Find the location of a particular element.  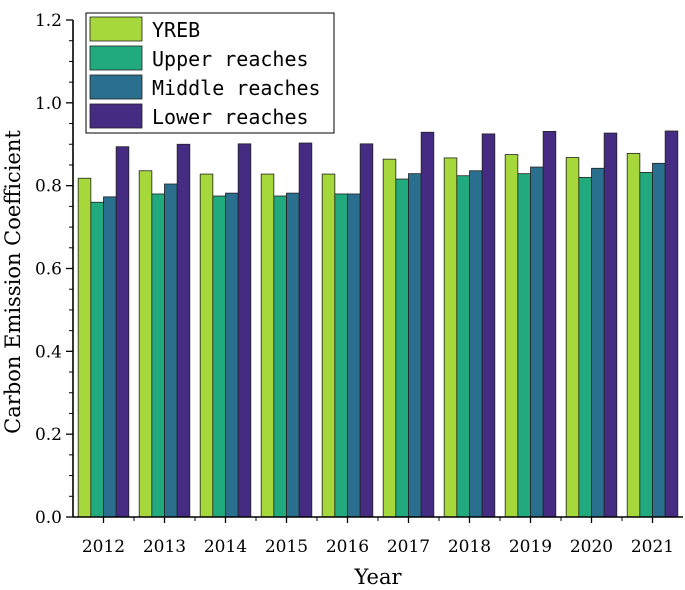

legend-label: Lower reaches is located at coordinates (230, 117).